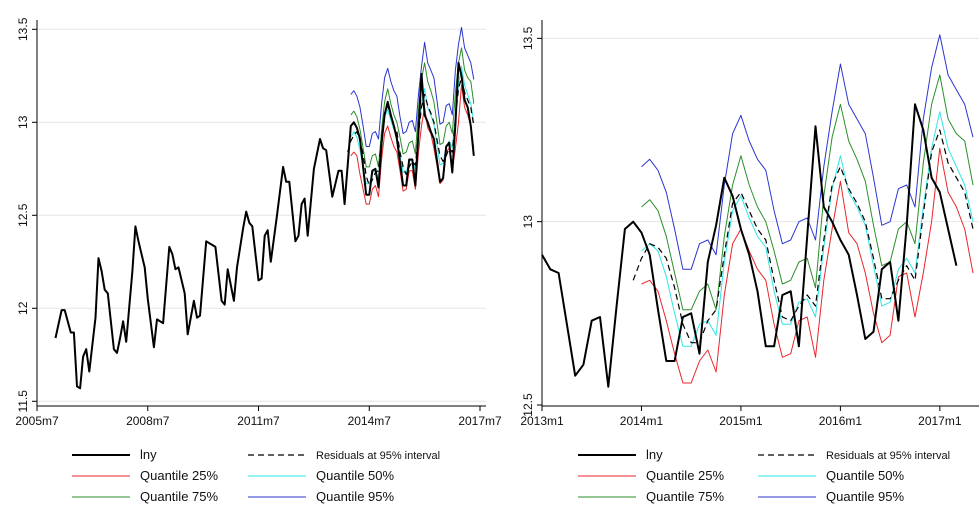 This screenshot has width=979, height=506. What do you see at coordinates (23, 401) in the screenshot?
I see `y-tick-label: 11.5` at bounding box center [23, 401].